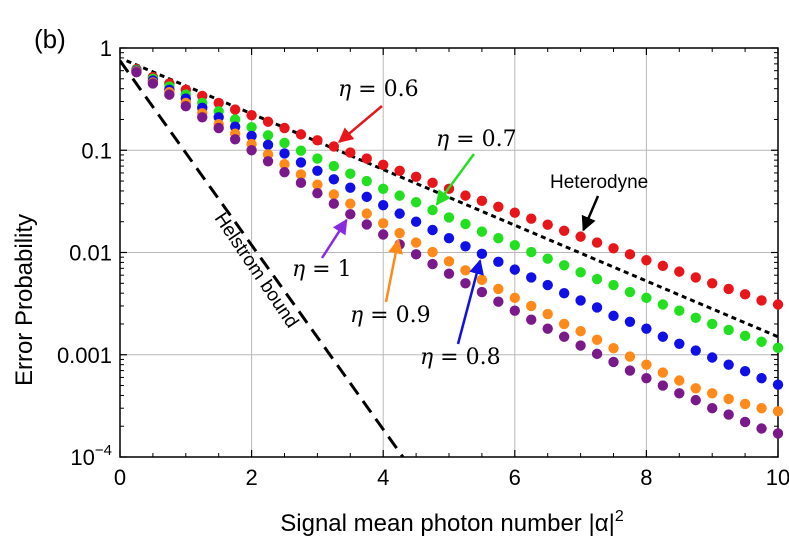  What do you see at coordinates (106, 48) in the screenshot?
I see `y-tick-label-0: 1` at bounding box center [106, 48].